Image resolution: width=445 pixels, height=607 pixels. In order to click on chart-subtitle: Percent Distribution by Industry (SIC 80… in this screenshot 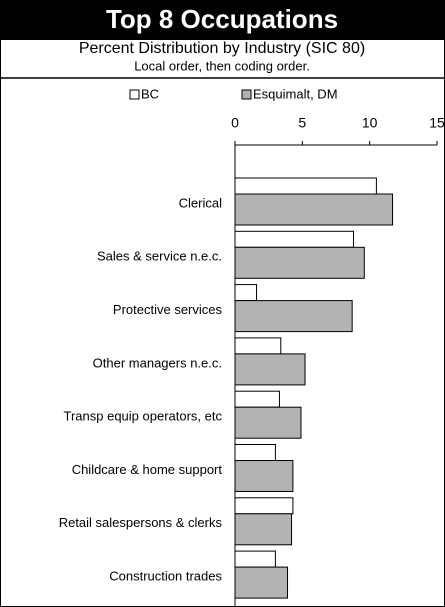, I will do `click(222, 48)`.